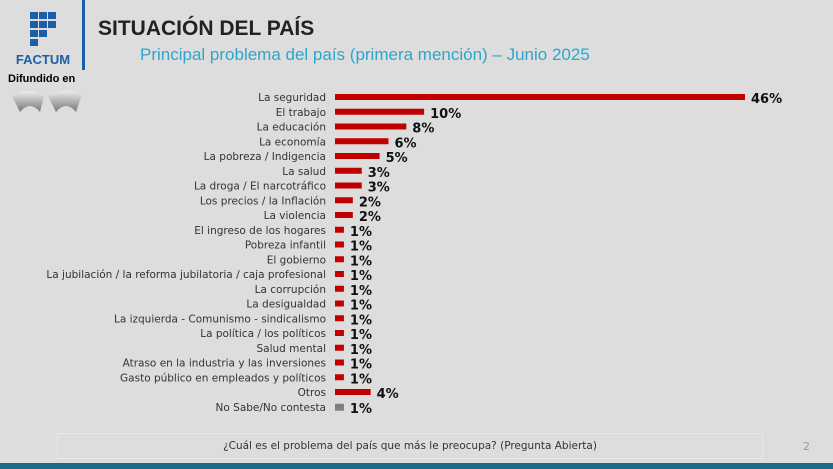  What do you see at coordinates (292, 98) in the screenshot?
I see `category-label: La seguridad` at bounding box center [292, 98].